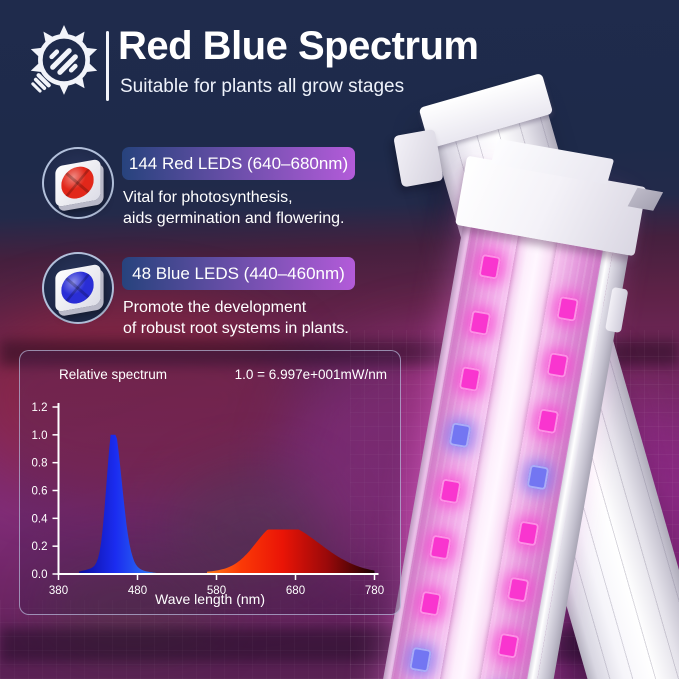 This screenshot has width=679, height=679. I want to click on header-divider, so click(107, 66).